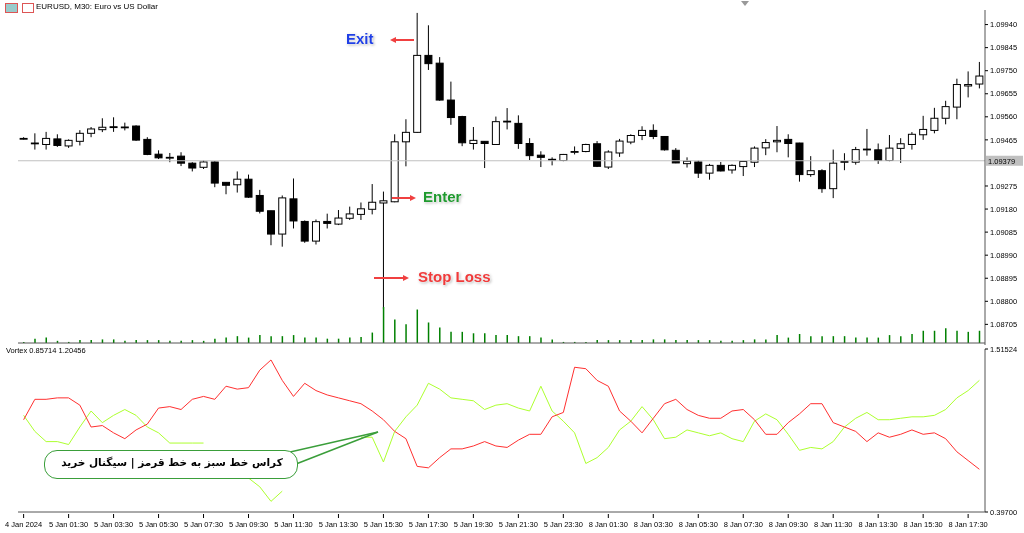 The image size is (1024, 533). Describe the element at coordinates (360, 38) in the screenshot. I see `annotation: Exit` at that location.